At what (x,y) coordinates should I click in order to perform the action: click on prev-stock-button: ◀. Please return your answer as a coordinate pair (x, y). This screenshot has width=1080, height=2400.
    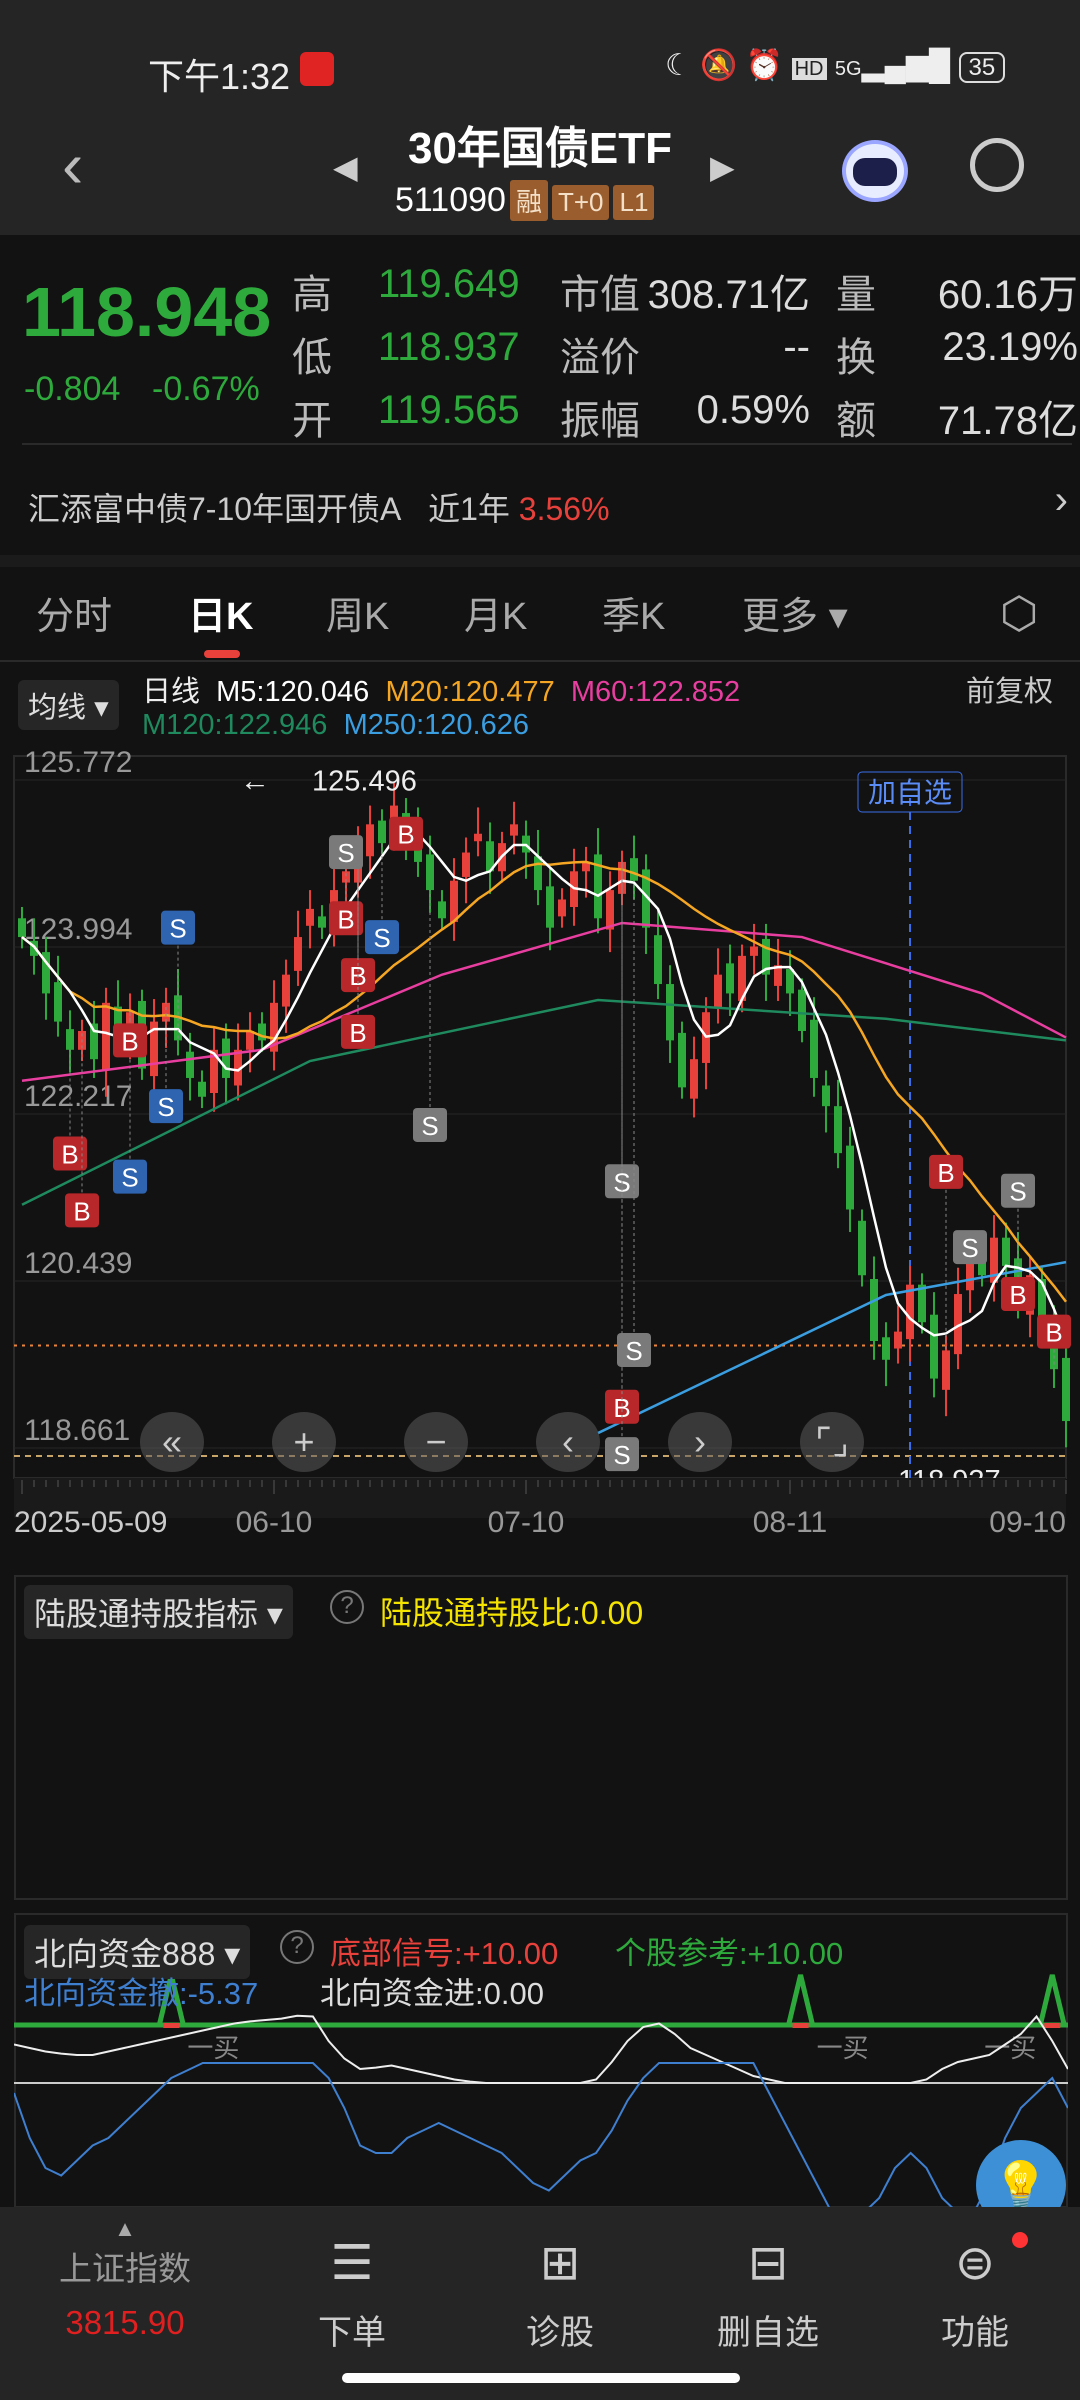
    Looking at the image, I should click on (345, 167).